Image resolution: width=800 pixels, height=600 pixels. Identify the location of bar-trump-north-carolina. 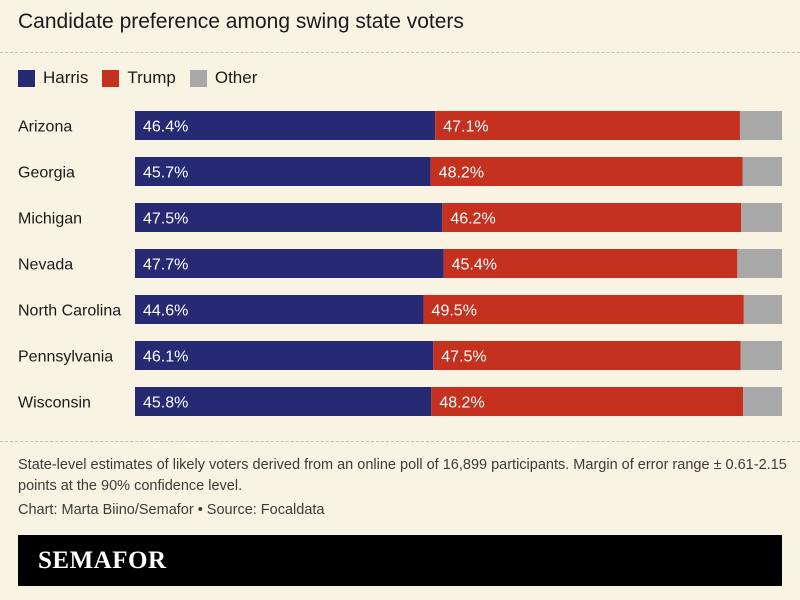
(583, 309).